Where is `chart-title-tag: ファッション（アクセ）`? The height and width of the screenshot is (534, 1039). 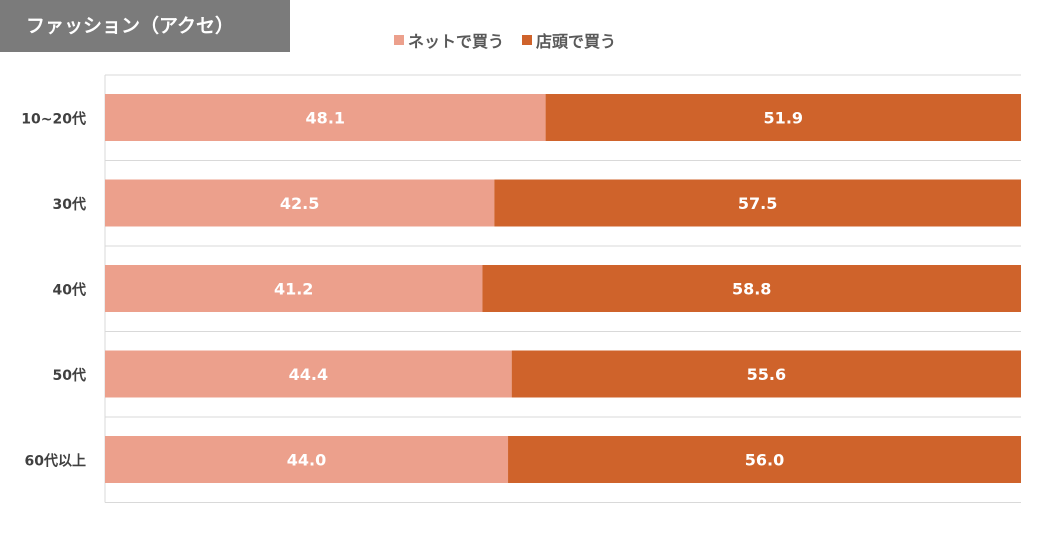 chart-title-tag: ファッション（アクセ） is located at coordinates (145, 26).